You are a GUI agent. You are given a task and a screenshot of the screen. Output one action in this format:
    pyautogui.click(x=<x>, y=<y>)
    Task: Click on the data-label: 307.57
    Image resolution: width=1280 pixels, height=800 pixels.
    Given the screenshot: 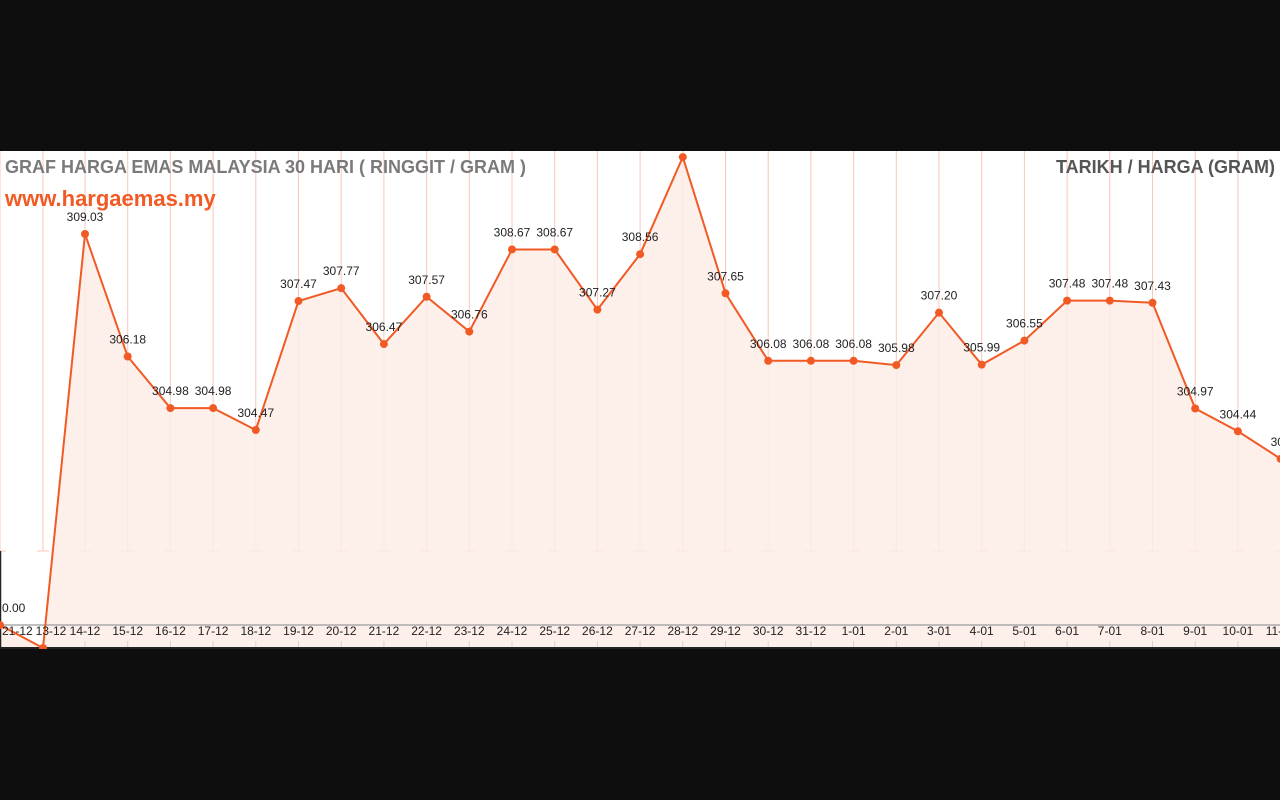 What is the action you would take?
    pyautogui.click(x=426, y=280)
    